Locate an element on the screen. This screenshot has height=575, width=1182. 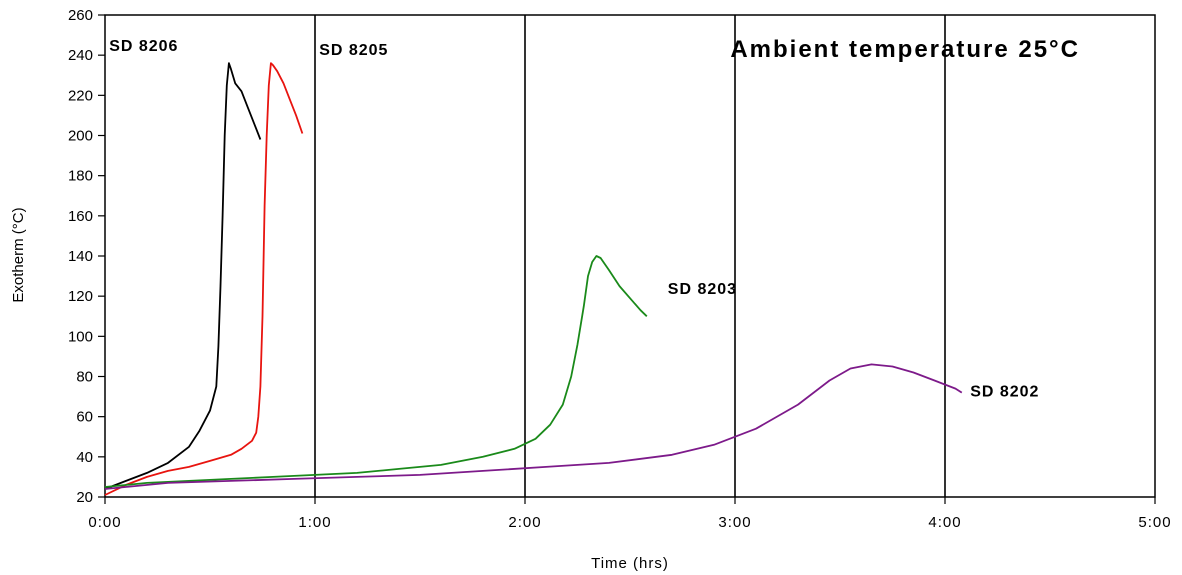
y-tick-label: 140 is located at coordinates (80, 256).